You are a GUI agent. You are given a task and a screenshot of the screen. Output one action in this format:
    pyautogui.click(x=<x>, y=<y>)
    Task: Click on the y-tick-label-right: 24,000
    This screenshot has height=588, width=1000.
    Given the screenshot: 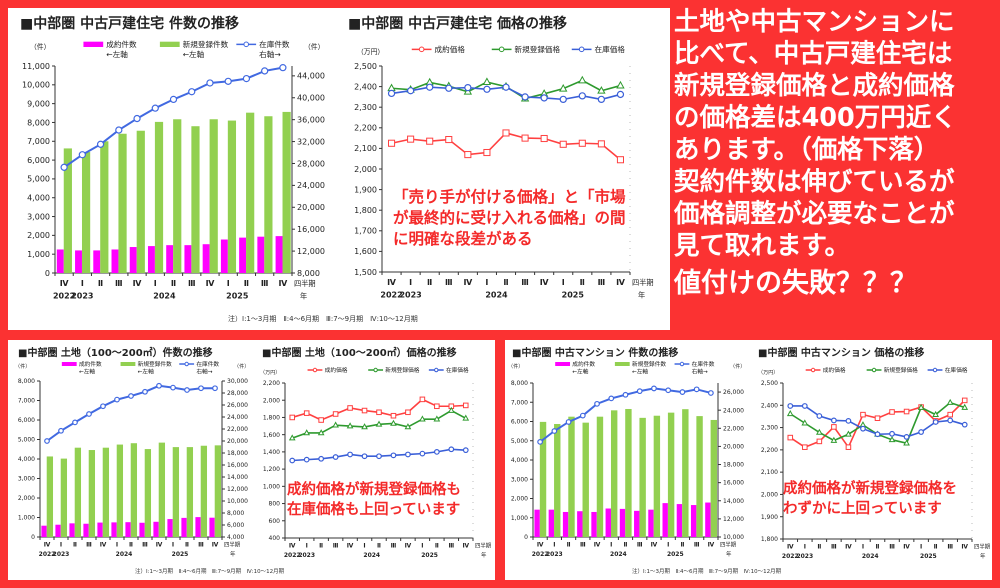 What is the action you would take?
    pyautogui.click(x=311, y=185)
    